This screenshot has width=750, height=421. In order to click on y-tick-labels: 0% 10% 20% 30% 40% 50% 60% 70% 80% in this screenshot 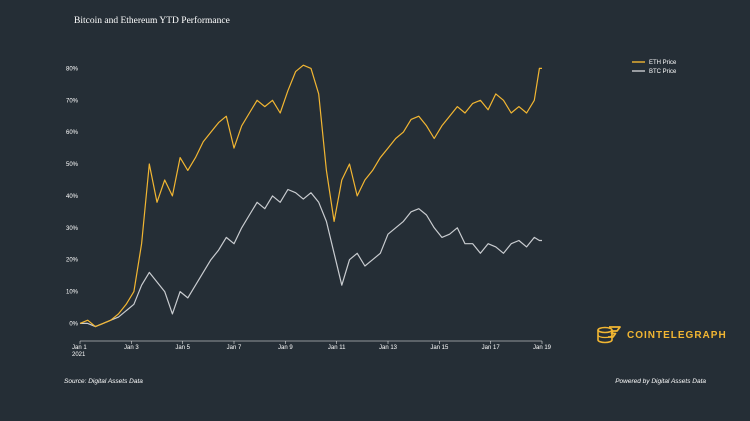, I will do `click(72, 196)`.